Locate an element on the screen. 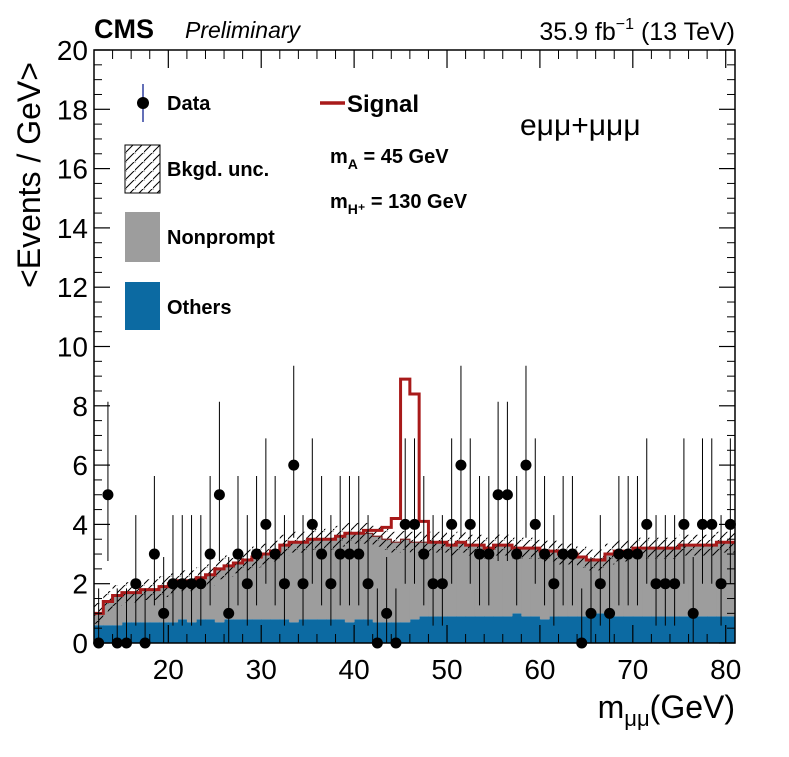 The height and width of the screenshot is (757, 789). legend-data-marker is located at coordinates (143, 103).